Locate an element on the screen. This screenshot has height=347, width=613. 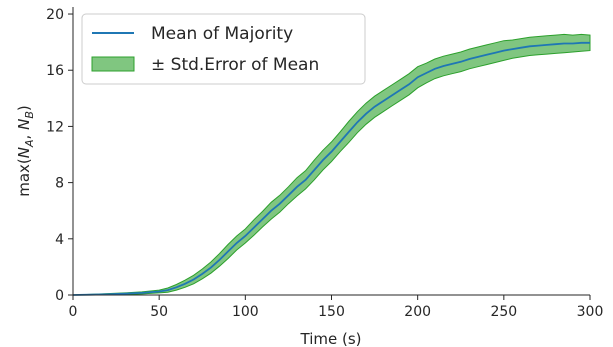
x-axis-label: Time (s) is located at coordinates (331, 338).